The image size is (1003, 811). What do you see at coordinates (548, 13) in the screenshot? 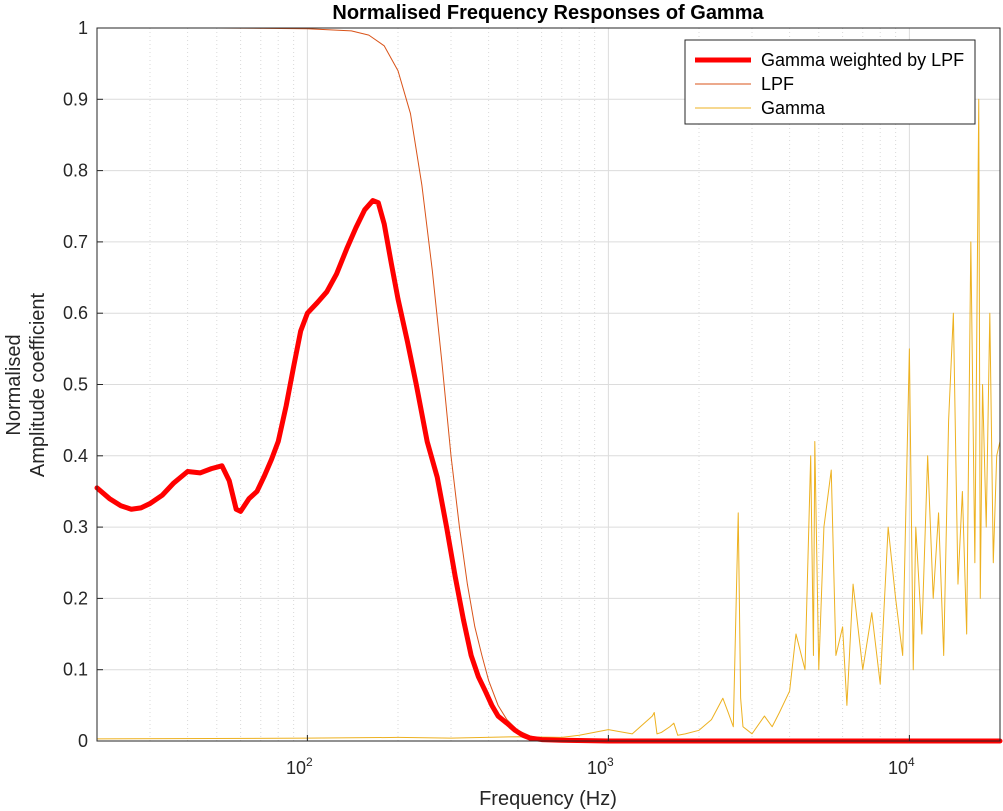
I see `chart-title: Normalised Frequency Responses of Gamma` at bounding box center [548, 13].